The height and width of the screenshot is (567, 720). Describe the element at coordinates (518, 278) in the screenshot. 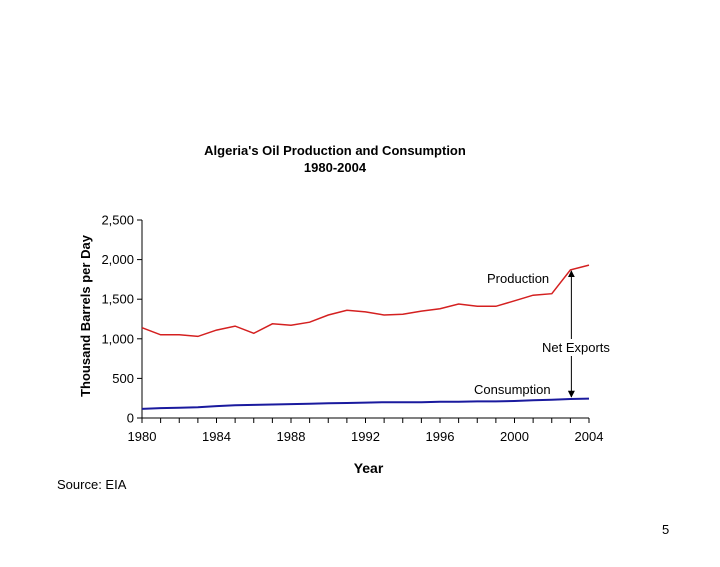

I see `production-label: Production` at that location.